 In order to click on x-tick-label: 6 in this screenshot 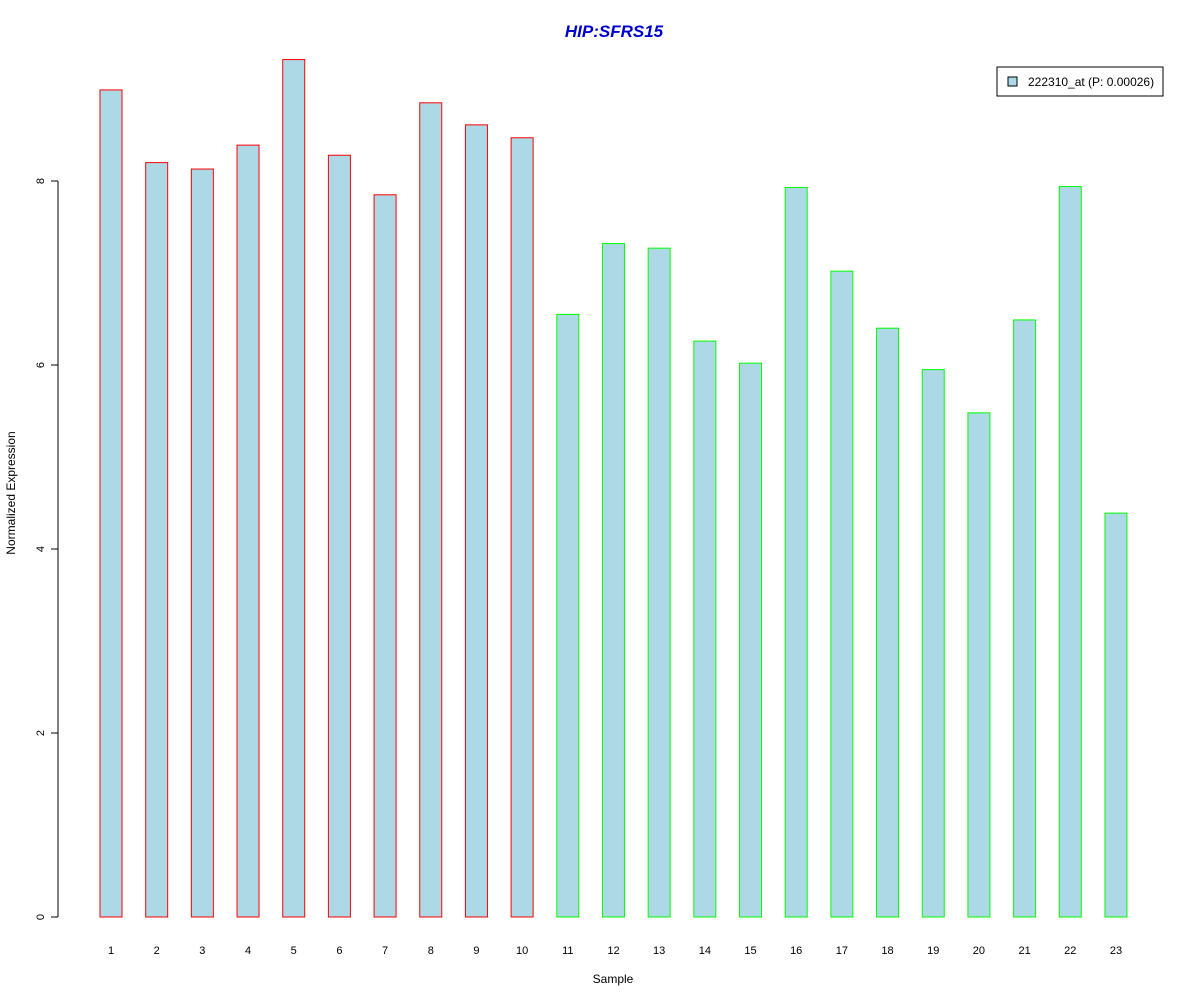, I will do `click(339, 951)`.